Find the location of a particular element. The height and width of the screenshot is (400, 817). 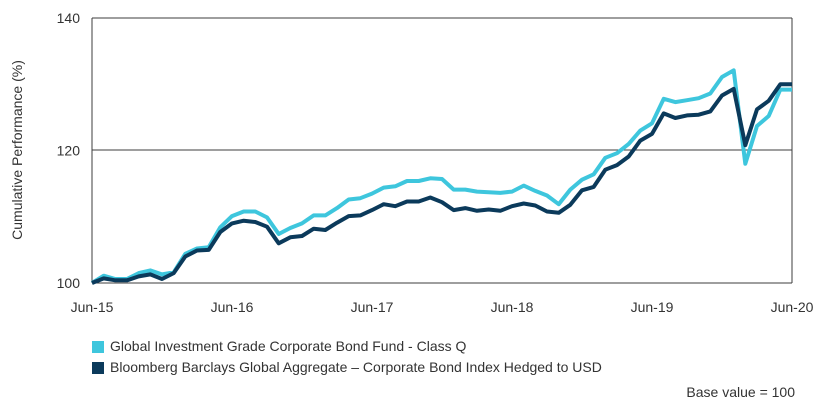

legend-swatch-index is located at coordinates (98, 367).